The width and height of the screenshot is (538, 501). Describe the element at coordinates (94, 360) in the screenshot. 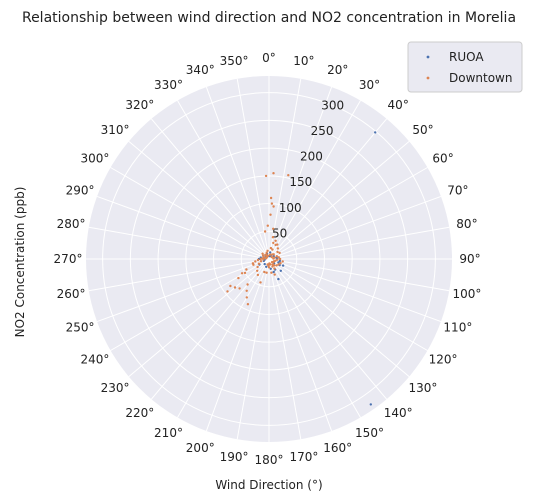

I see `theta-tick-label: 240°` at that location.